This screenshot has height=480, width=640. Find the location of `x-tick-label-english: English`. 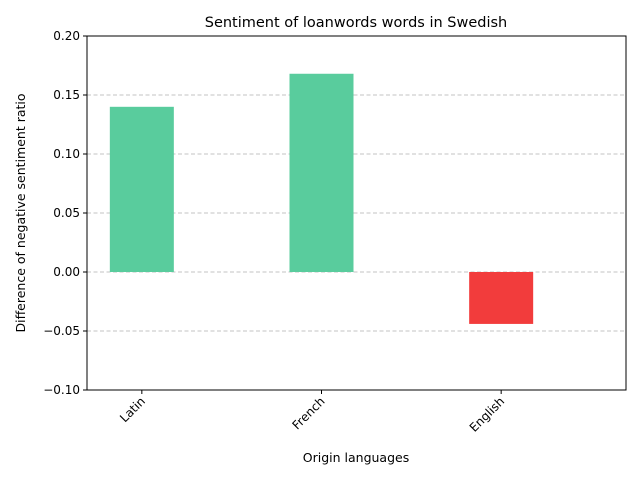

x-tick-label-english: English is located at coordinates (487, 414).